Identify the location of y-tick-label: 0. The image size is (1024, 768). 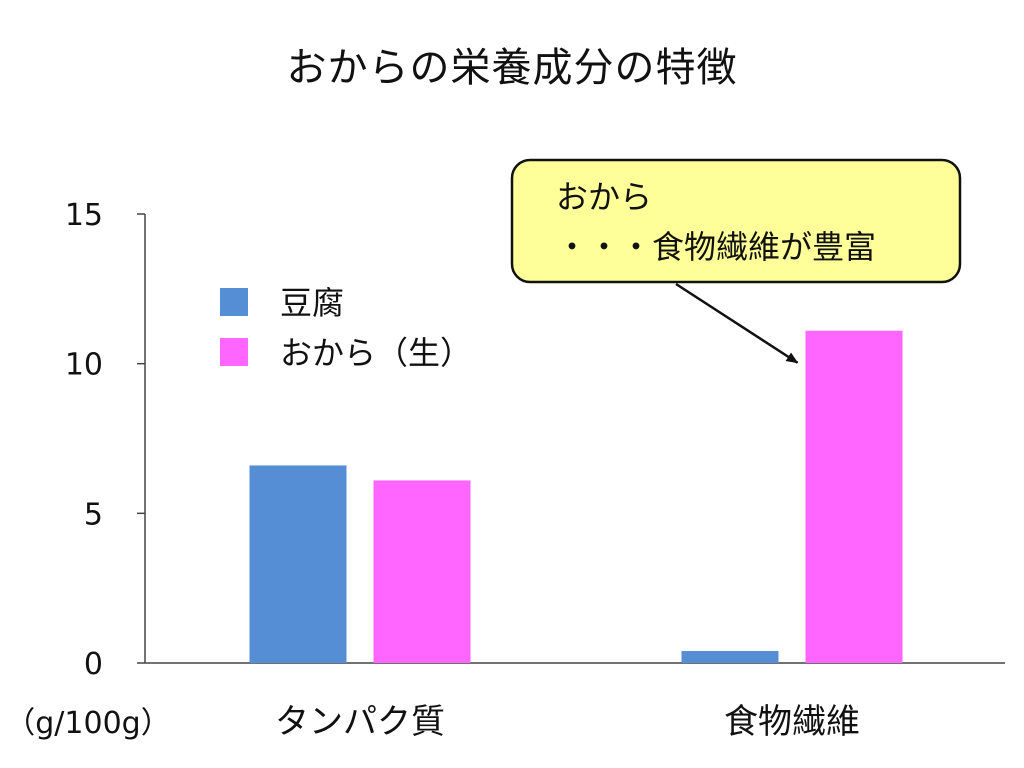
(93, 664).